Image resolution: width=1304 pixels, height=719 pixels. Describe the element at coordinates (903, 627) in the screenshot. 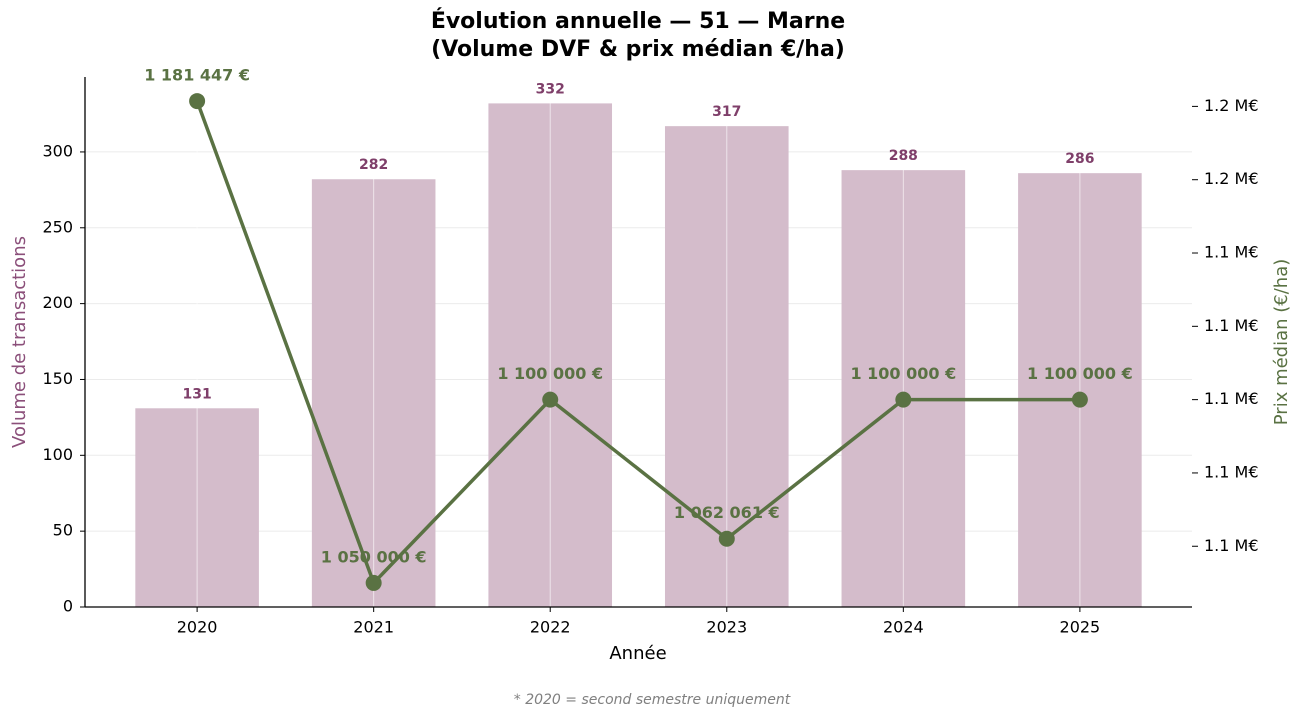

I see `x-tick-label: 2024` at that location.